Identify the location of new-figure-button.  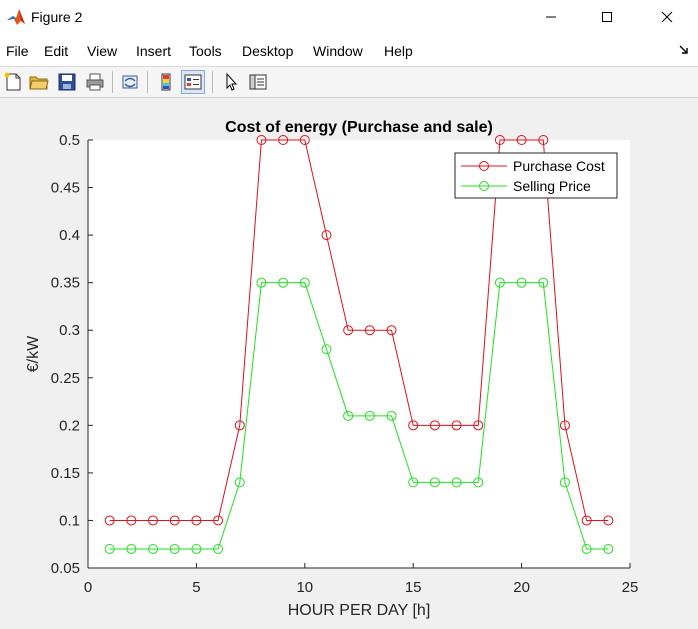
(13, 82).